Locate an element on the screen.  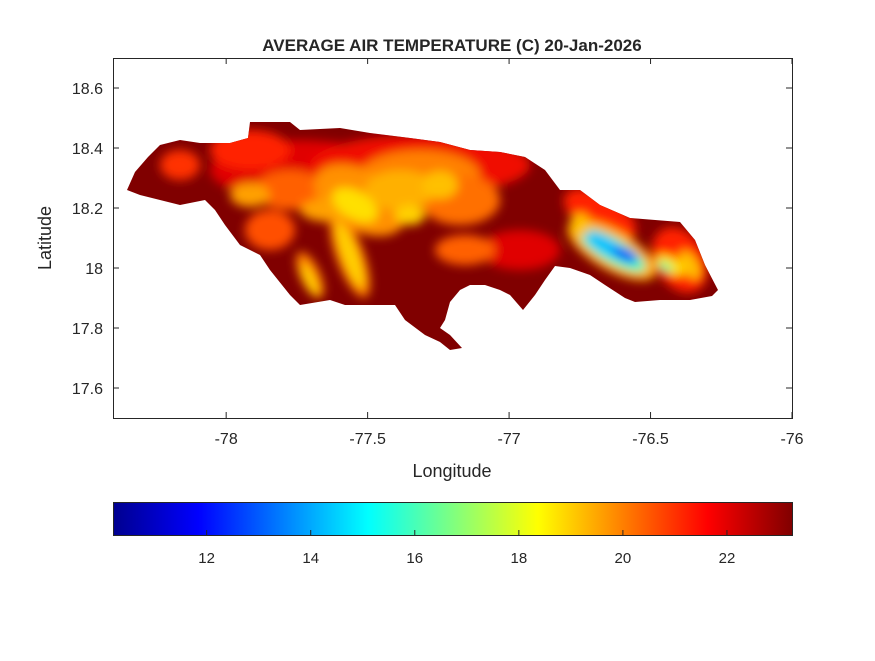
x-tick-label: -77 is located at coordinates (509, 439).